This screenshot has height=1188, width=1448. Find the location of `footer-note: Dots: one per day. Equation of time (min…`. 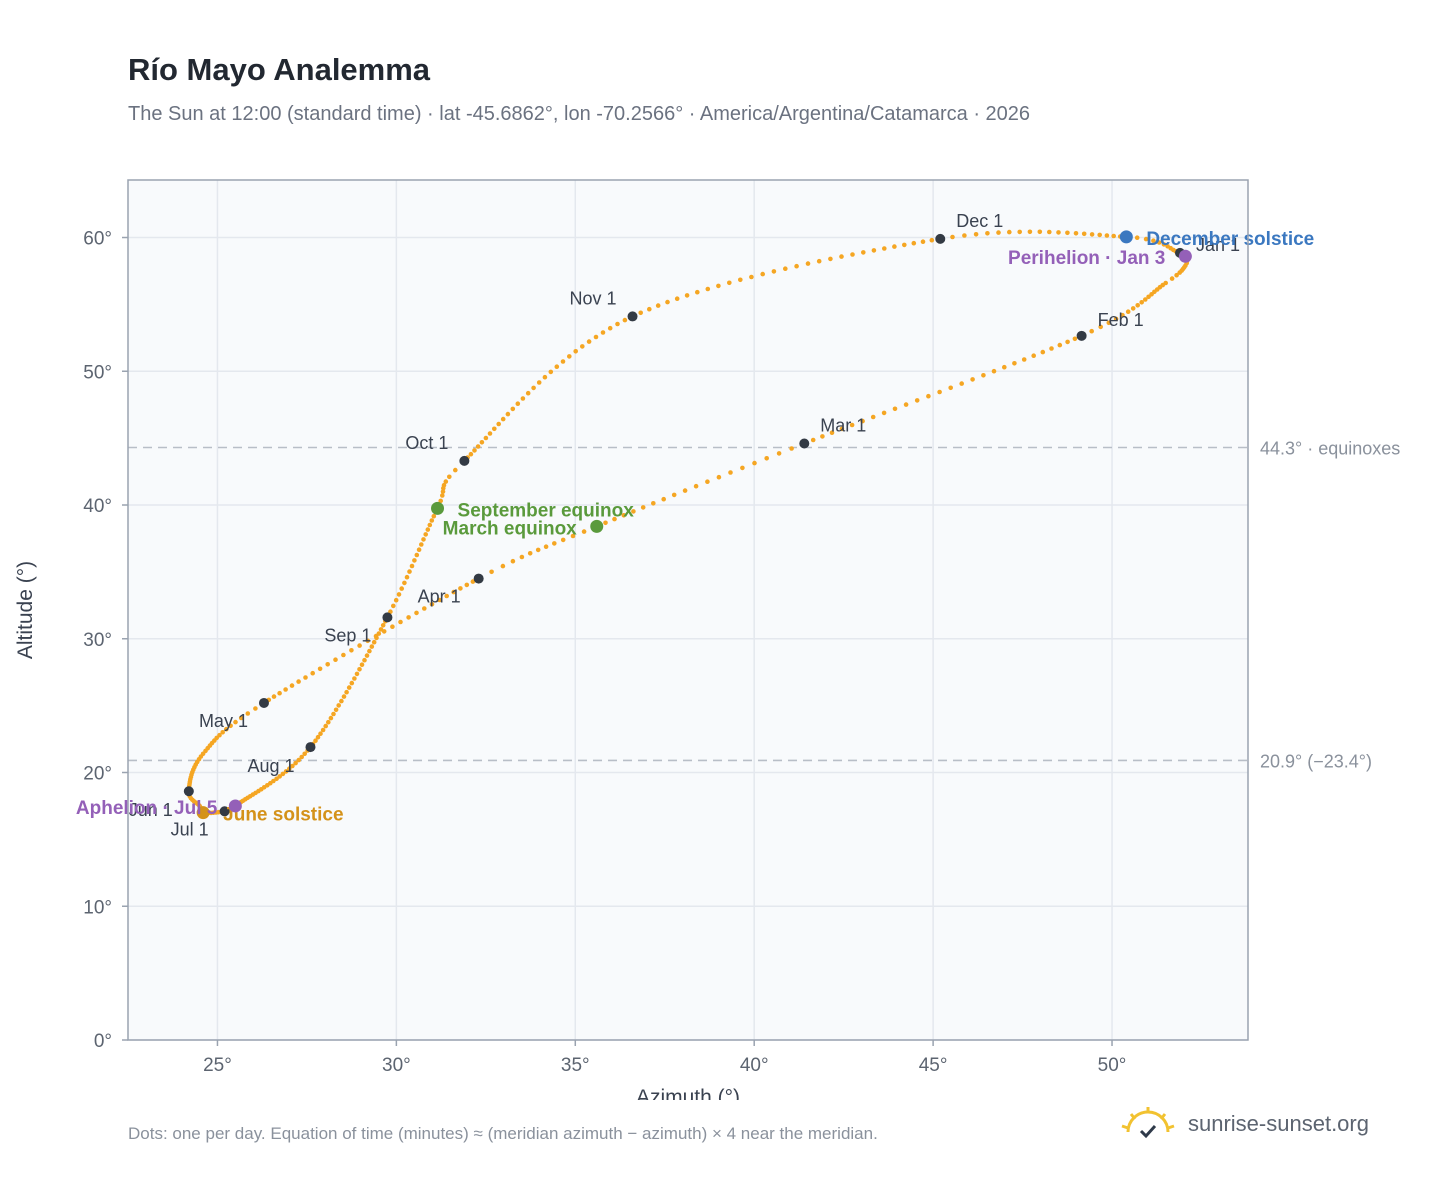

footer-note: Dots: one per day. Equation of time (min… is located at coordinates (503, 1133).